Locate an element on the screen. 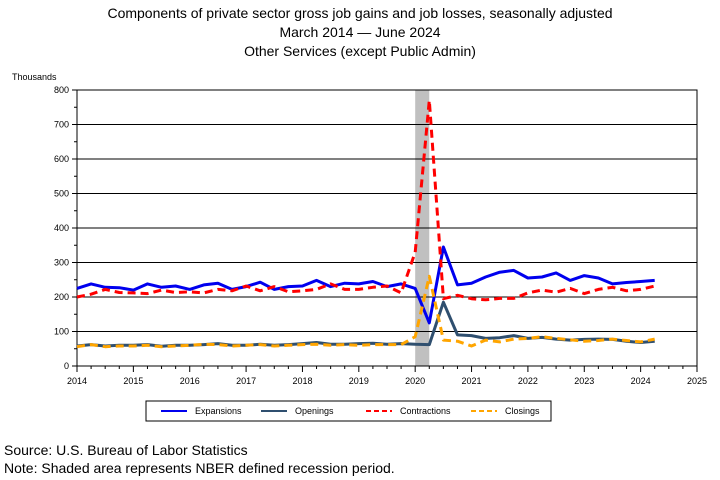  x-tick-label: 2024 is located at coordinates (641, 381).